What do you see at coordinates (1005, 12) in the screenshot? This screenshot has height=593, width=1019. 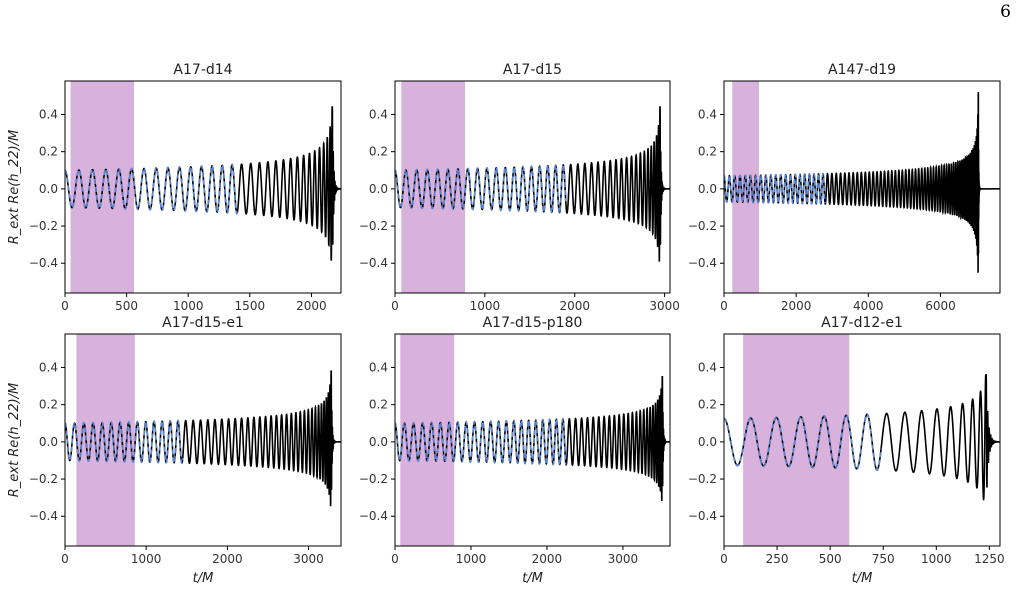 I see `page-number: 6` at bounding box center [1005, 12].